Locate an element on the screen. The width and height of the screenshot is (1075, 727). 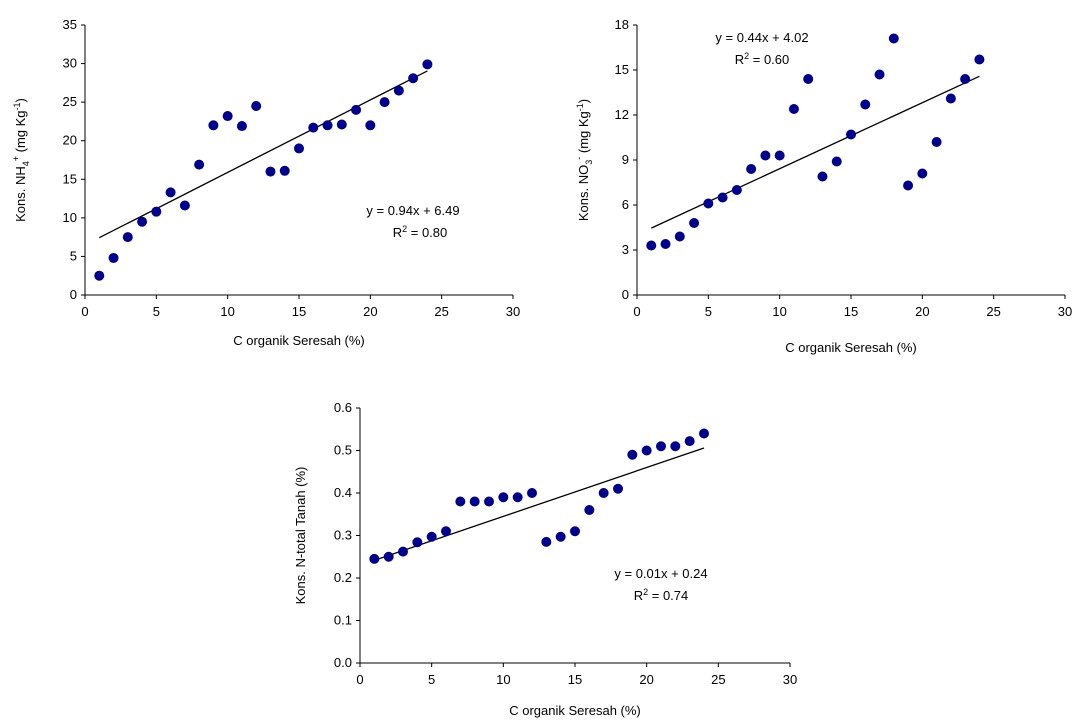
regression-equation: y = 0.44x + 4.02 is located at coordinates (761, 37).